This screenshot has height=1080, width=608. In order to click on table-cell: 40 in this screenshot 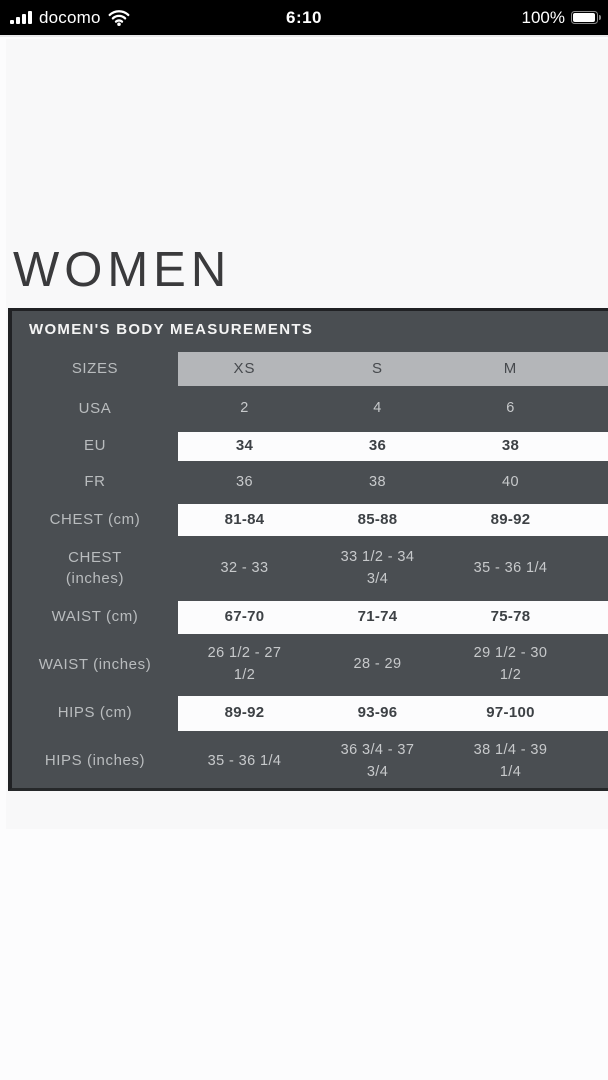, I will do `click(510, 481)`.